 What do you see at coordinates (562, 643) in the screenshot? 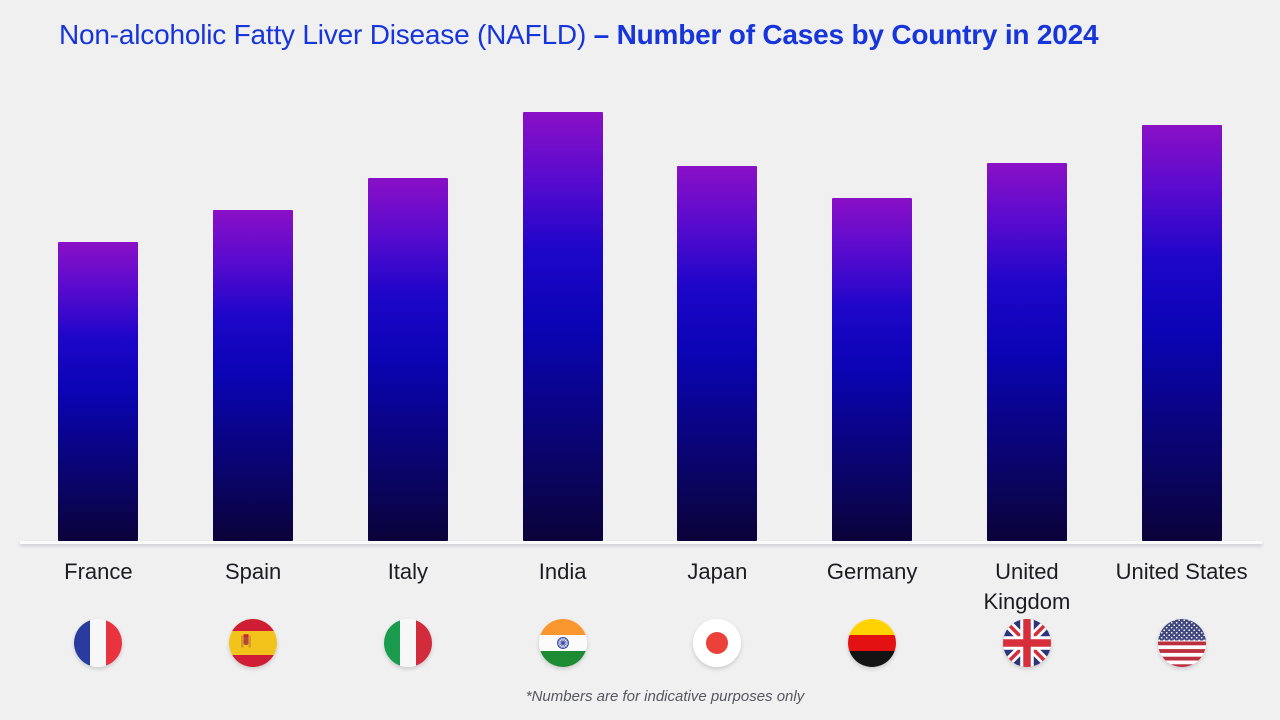
I see `india-flag-icon` at bounding box center [562, 643].